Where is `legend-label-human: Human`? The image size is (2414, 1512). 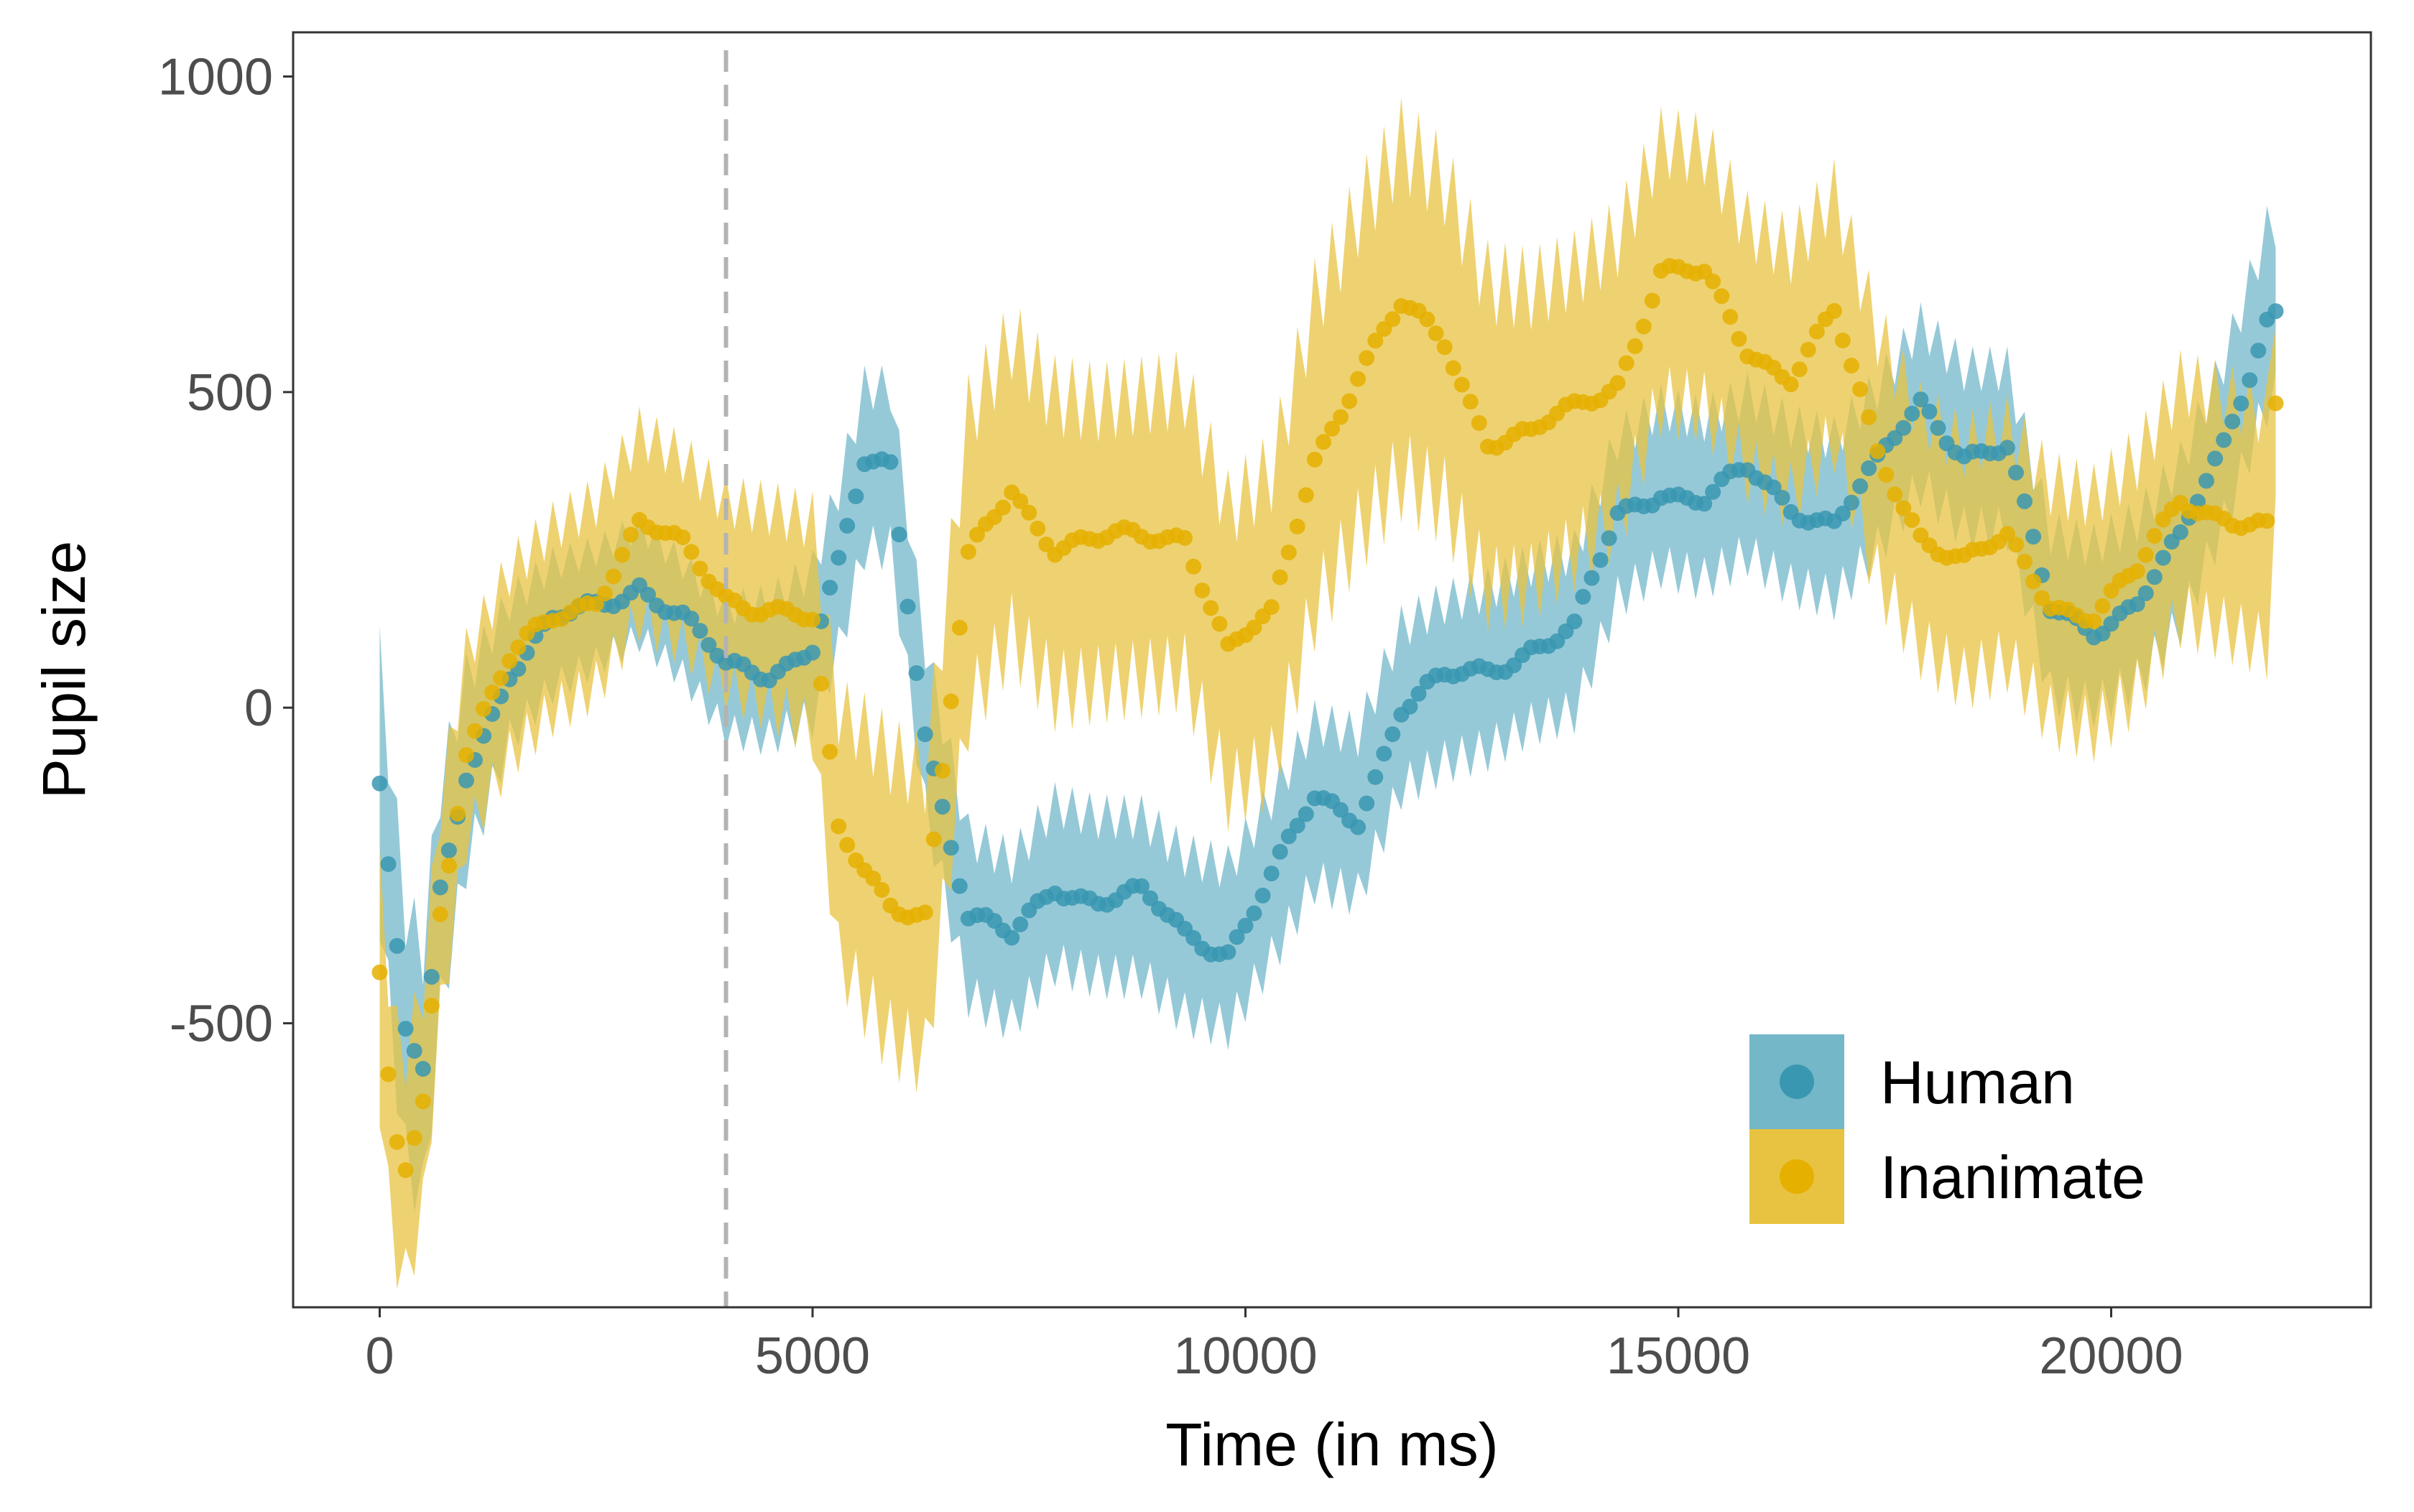 legend-label-human: Human is located at coordinates (1978, 1082).